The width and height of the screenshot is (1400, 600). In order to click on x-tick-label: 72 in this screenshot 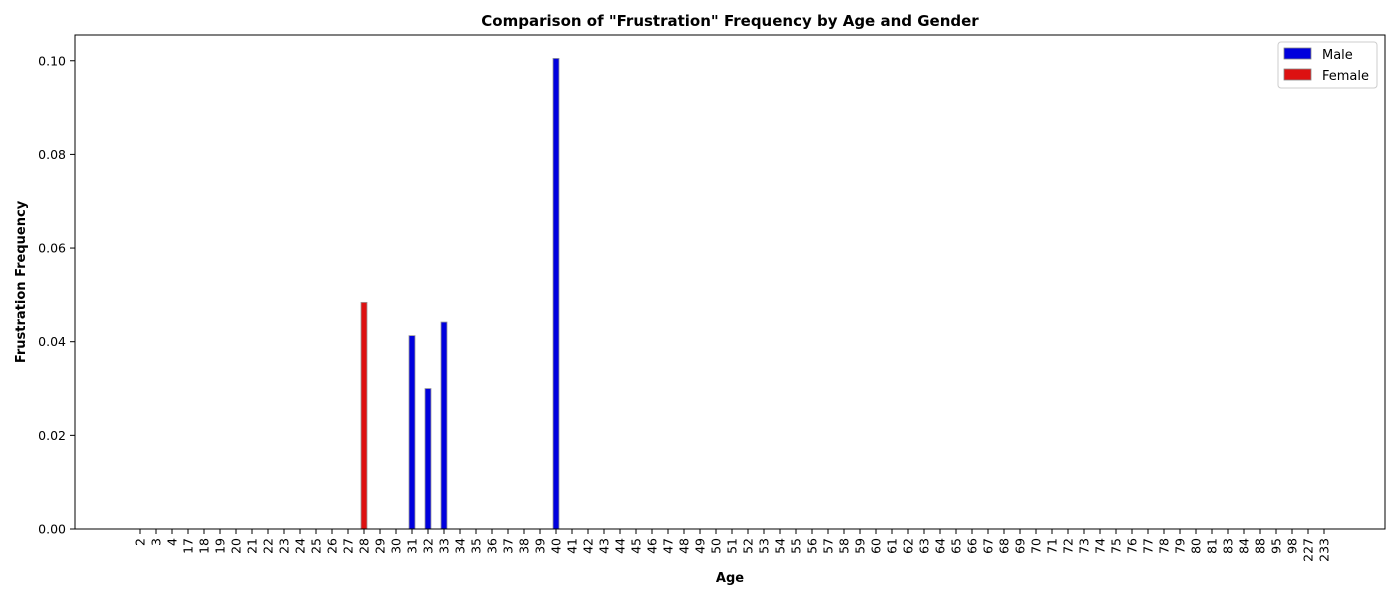, I will do `click(1068, 546)`.